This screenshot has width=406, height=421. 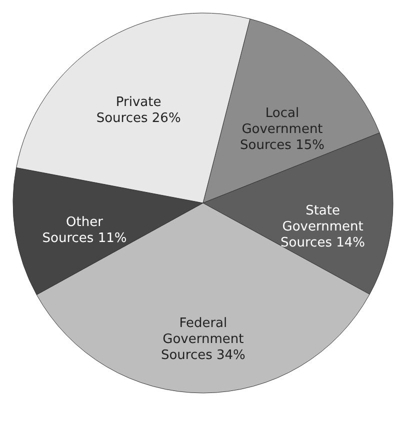 What do you see at coordinates (322, 226) in the screenshot?
I see `slice-label: State Government Sources 14%` at bounding box center [322, 226].